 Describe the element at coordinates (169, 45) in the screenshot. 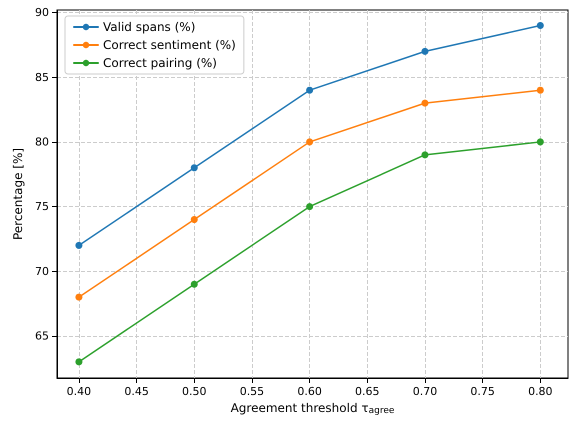

I see `legend-label: Correct sentiment (%)` at that location.